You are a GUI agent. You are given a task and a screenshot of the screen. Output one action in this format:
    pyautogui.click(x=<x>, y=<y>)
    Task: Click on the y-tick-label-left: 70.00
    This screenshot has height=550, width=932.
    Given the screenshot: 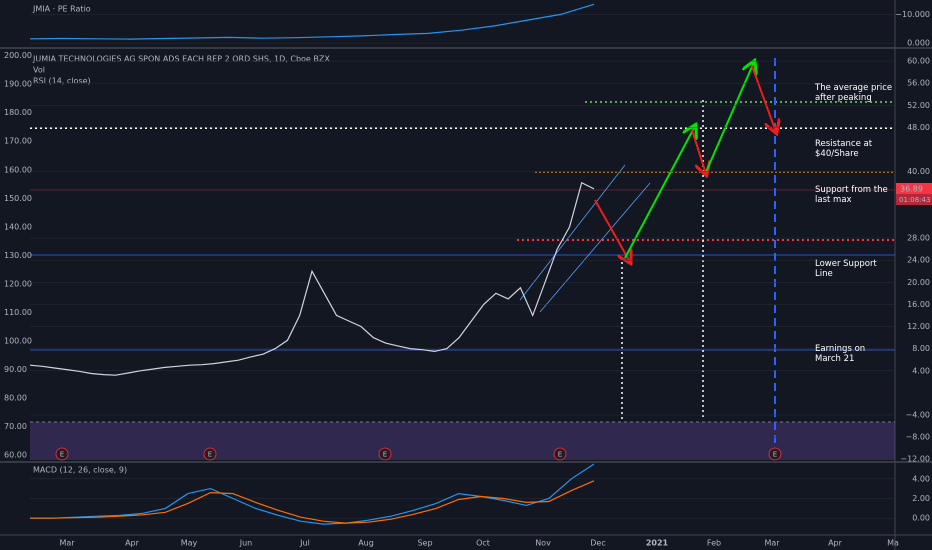 What is the action you would take?
    pyautogui.click(x=15, y=426)
    